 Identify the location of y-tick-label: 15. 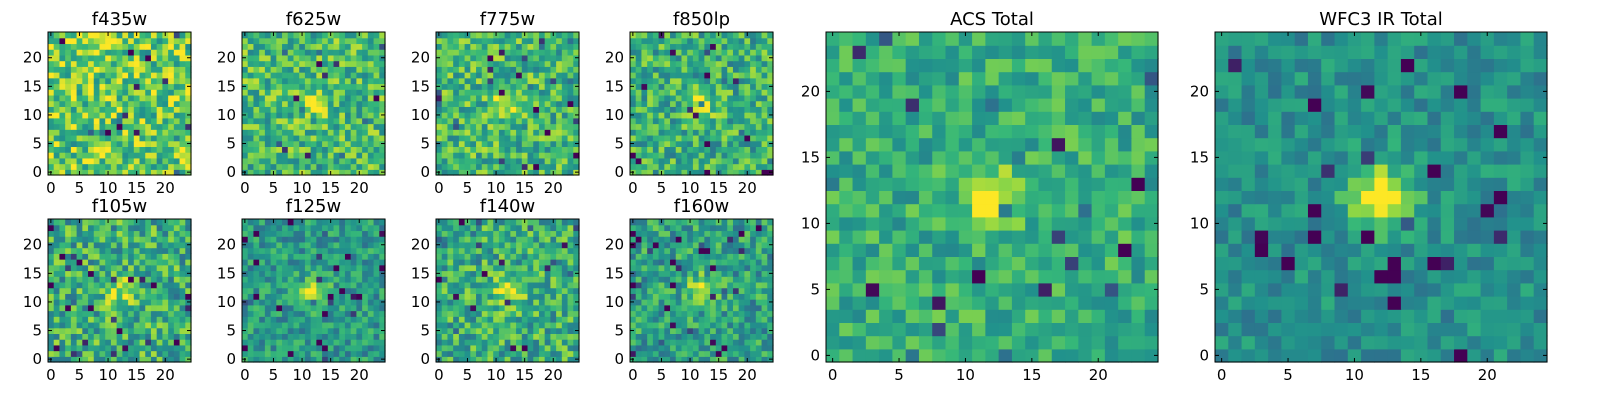
(226, 86).